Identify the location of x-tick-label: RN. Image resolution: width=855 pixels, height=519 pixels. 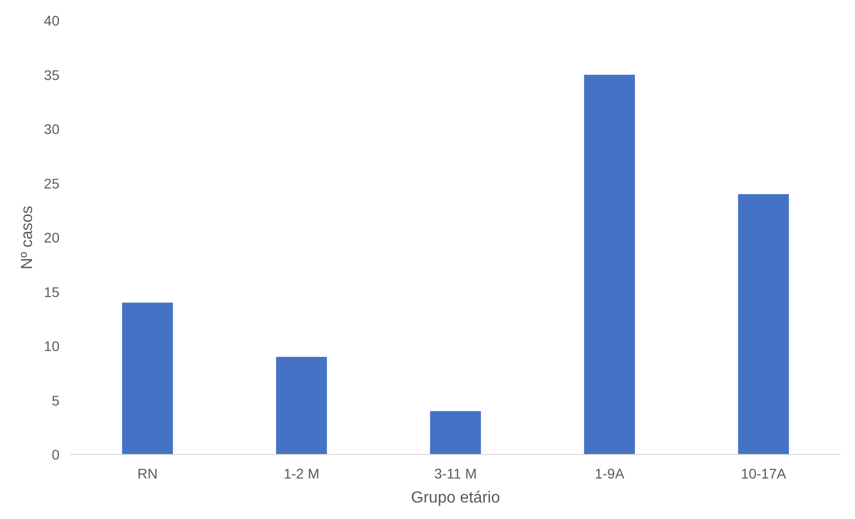
(147, 474).